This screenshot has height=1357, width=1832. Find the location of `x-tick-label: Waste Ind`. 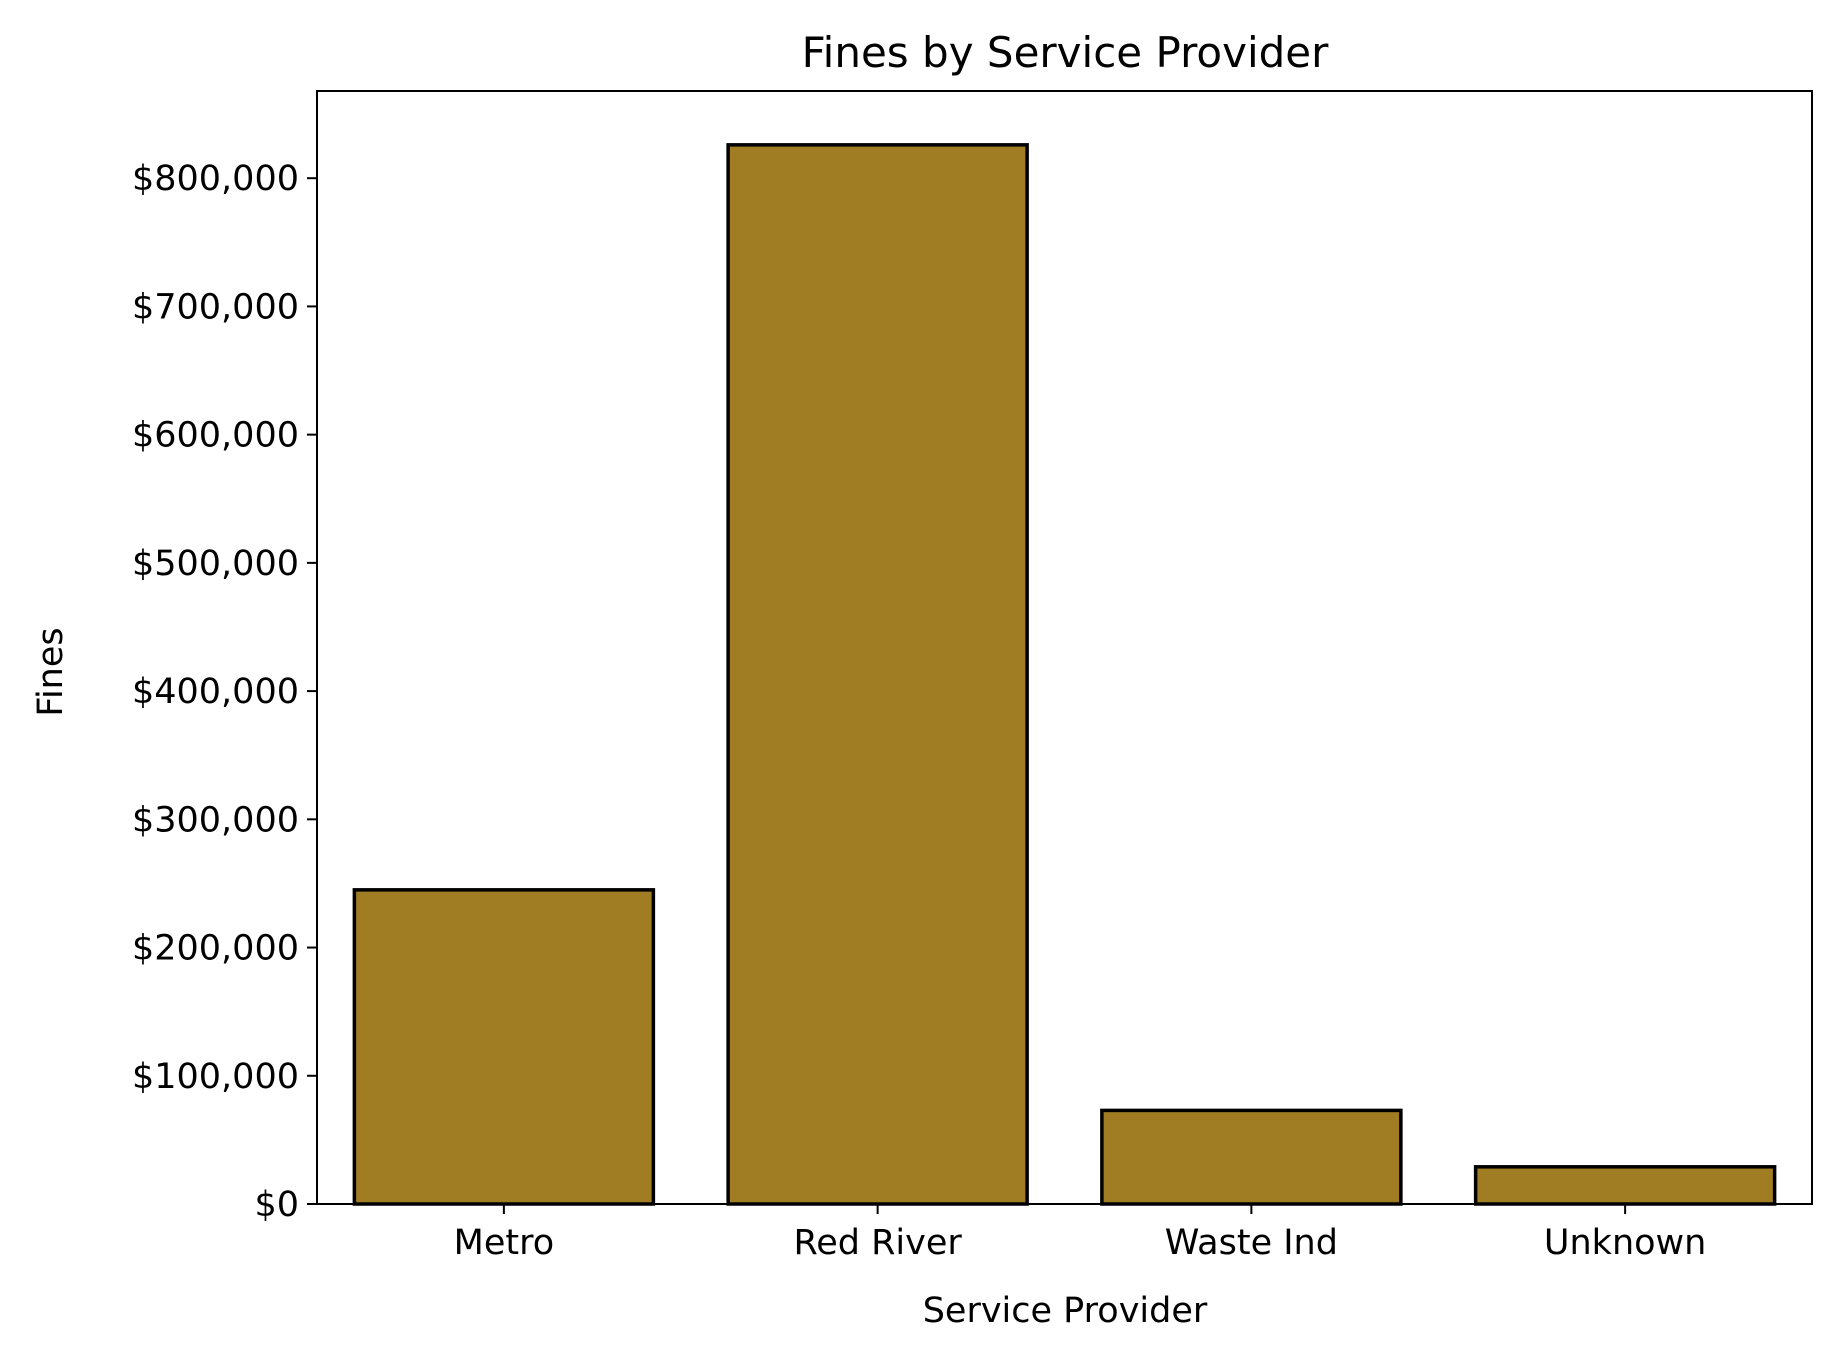

x-tick-label: Waste Ind is located at coordinates (1251, 1243).